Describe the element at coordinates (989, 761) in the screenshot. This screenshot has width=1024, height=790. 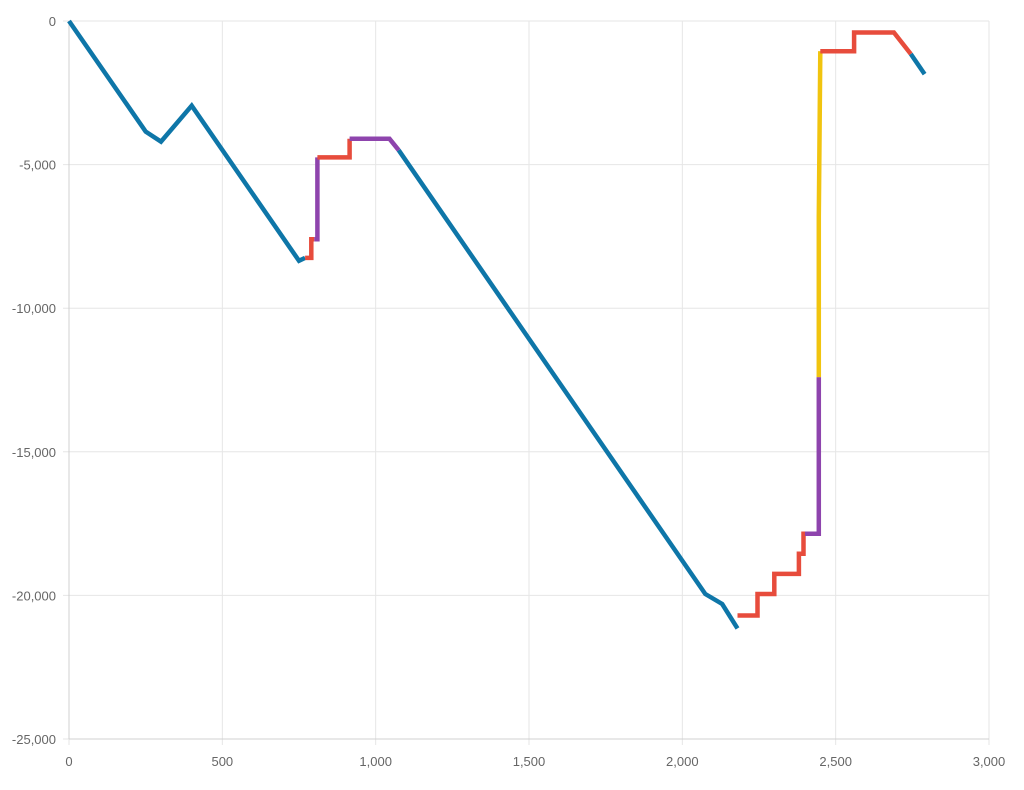
I see `x-tick-label: 3,000` at that location.